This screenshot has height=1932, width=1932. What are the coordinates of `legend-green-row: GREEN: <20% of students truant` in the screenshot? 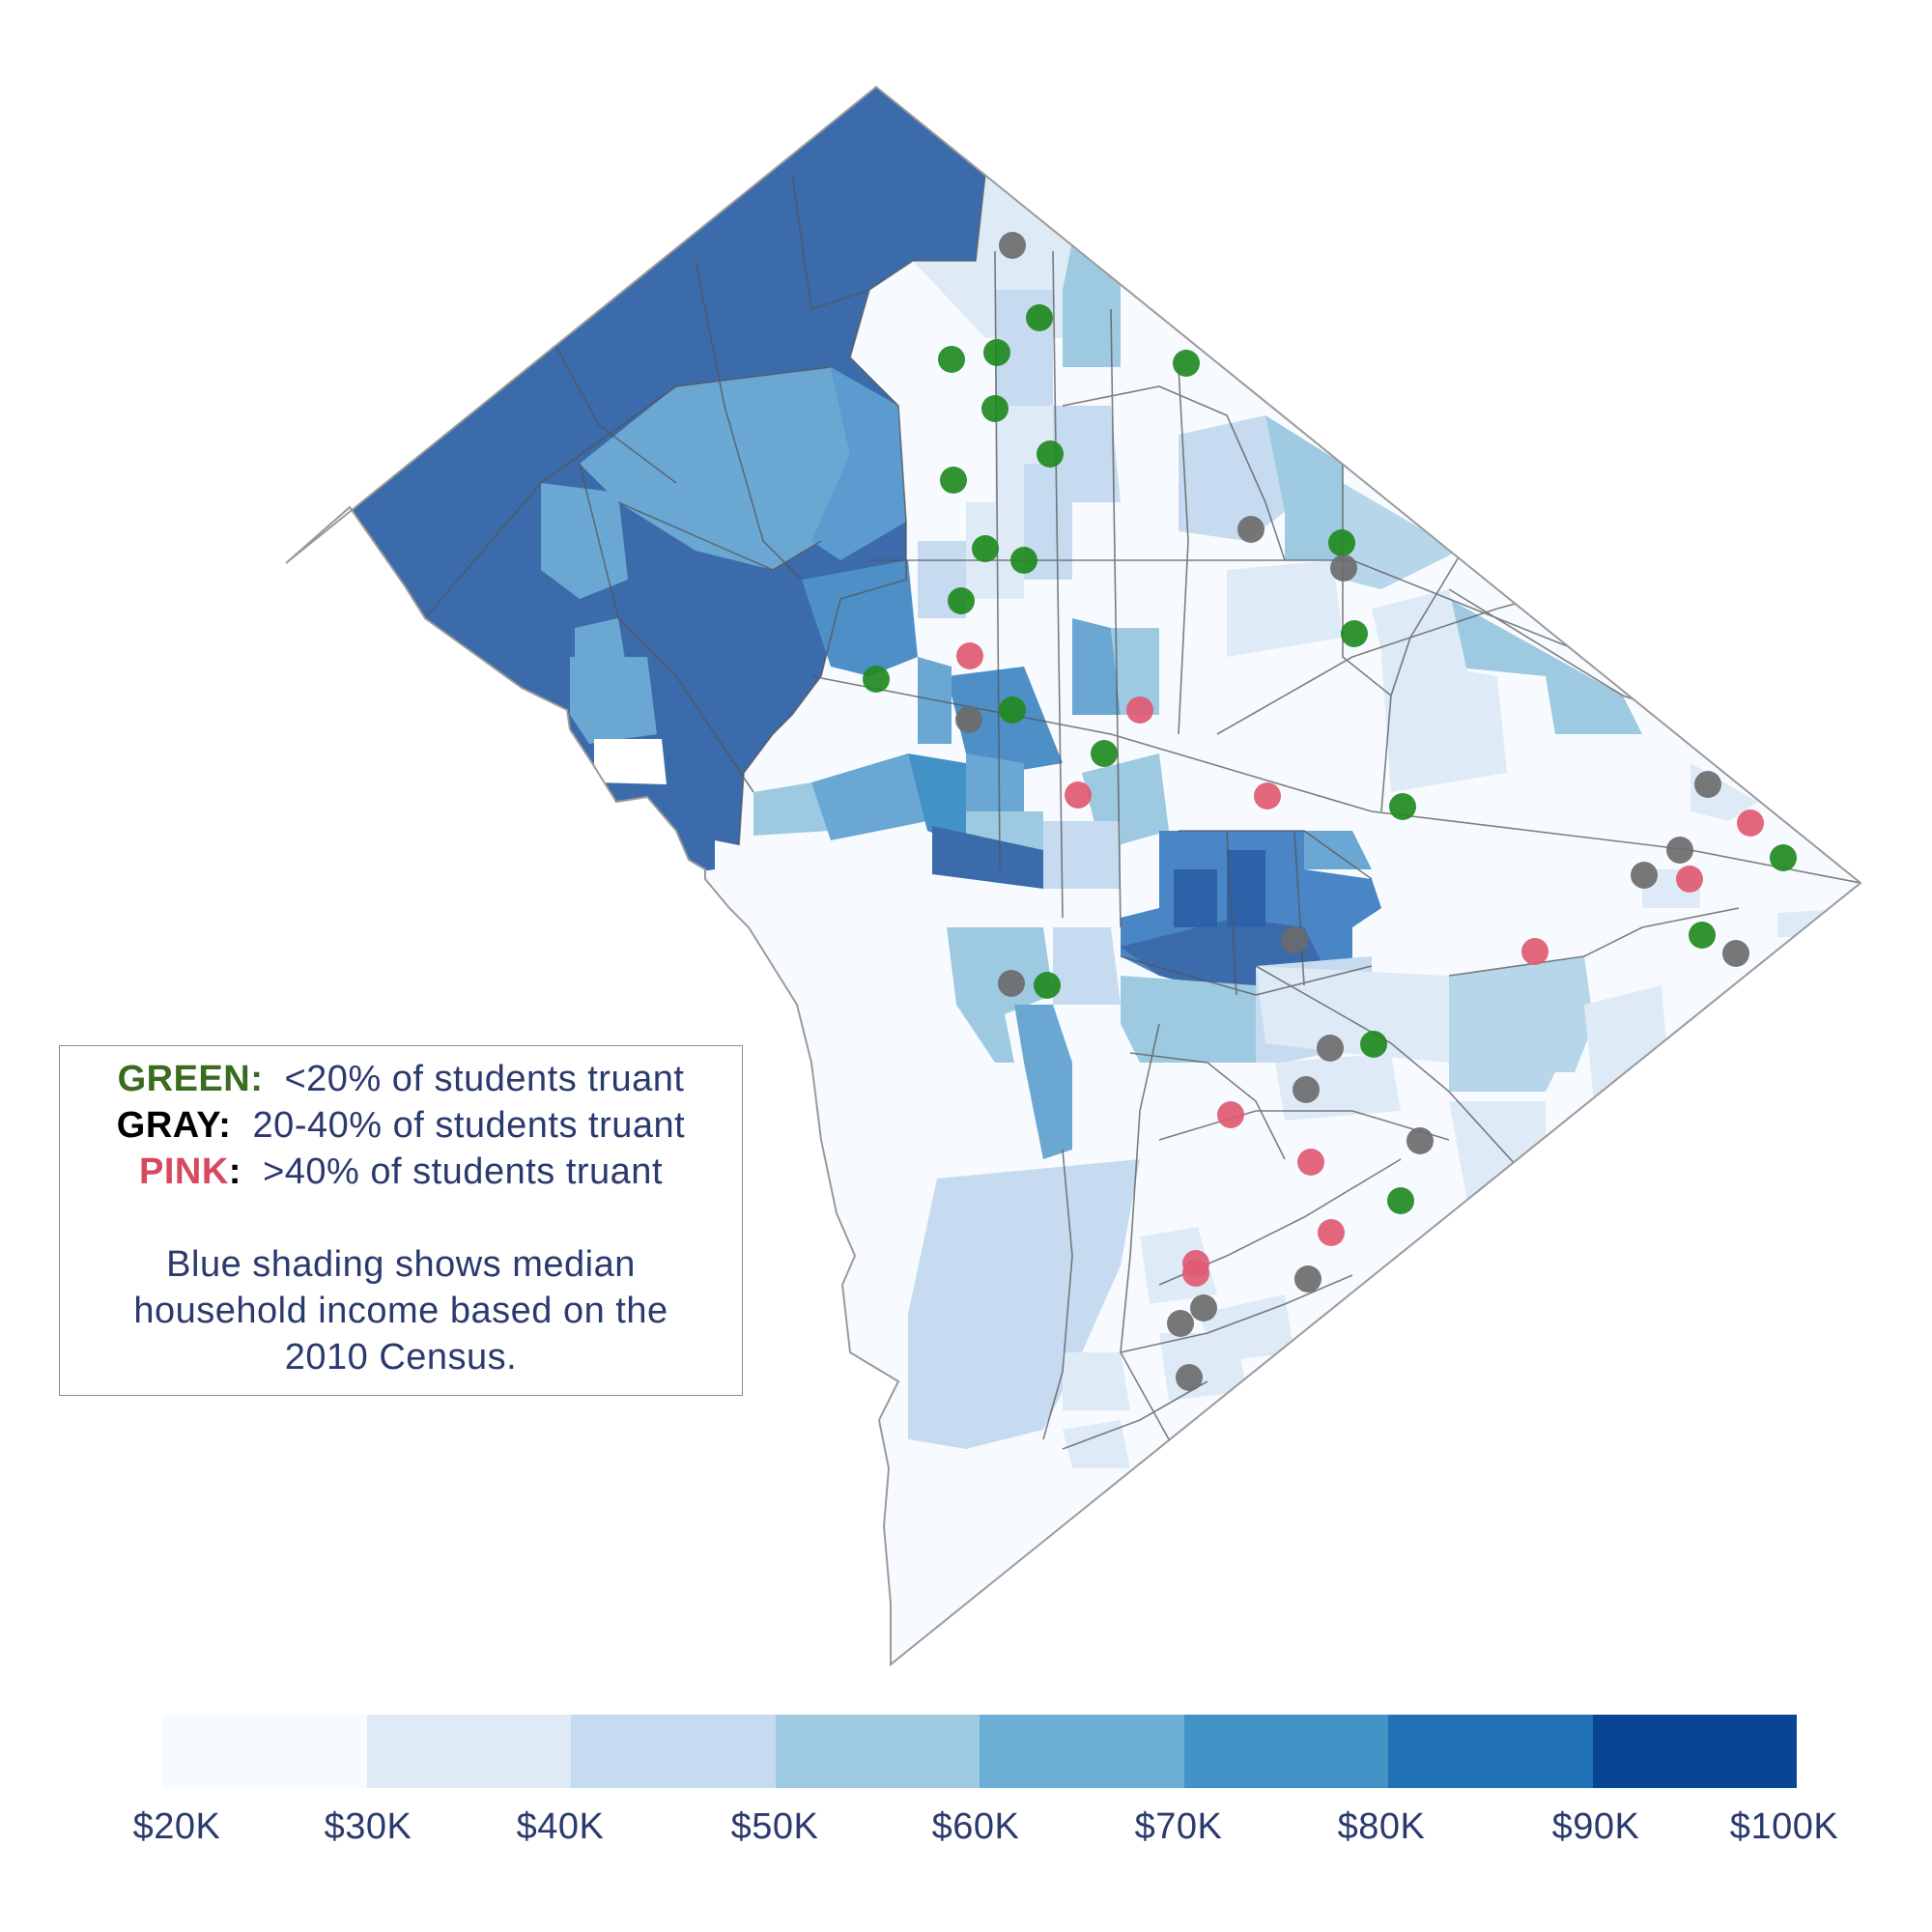 It's located at (401, 1079).